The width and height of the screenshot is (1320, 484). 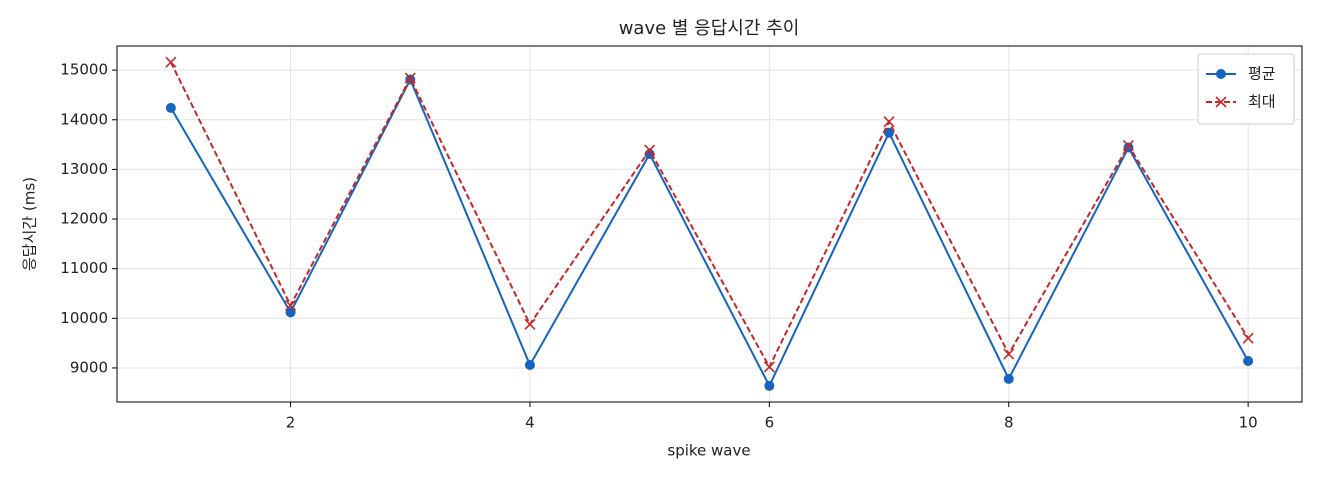 What do you see at coordinates (770, 423) in the screenshot?
I see `x-tick-label: 6` at bounding box center [770, 423].